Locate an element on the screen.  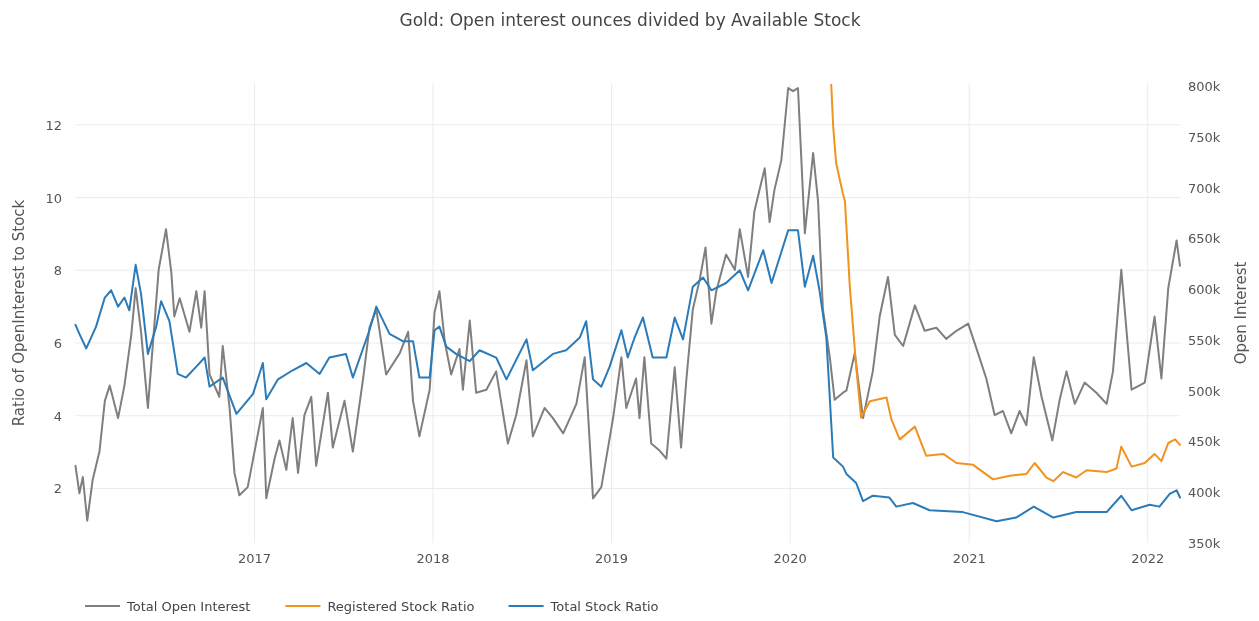
y2-tick-label: 500k is located at coordinates (1204, 391).